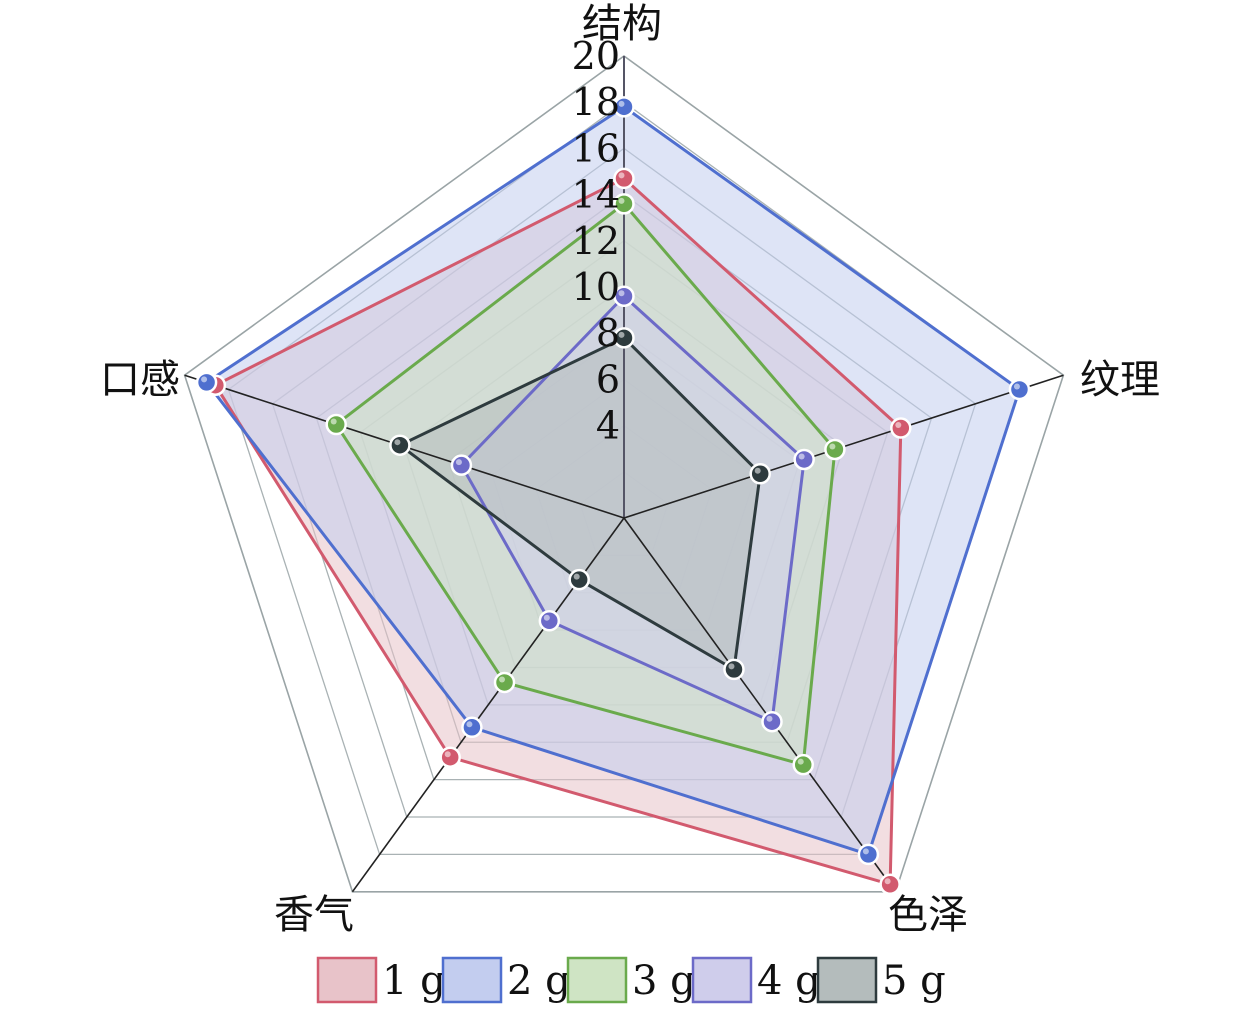 The image size is (1260, 1013). I want to click on tick-label-14: 14, so click(596, 195).